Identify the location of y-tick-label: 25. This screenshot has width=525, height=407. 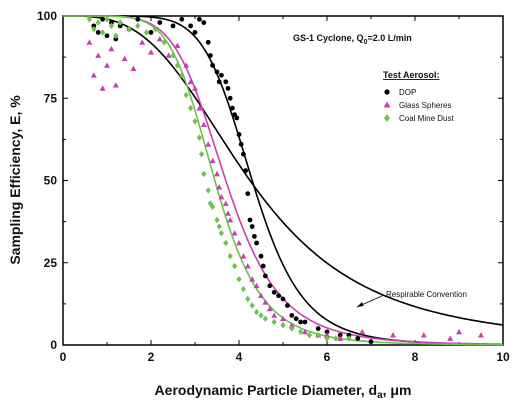
(51, 263).